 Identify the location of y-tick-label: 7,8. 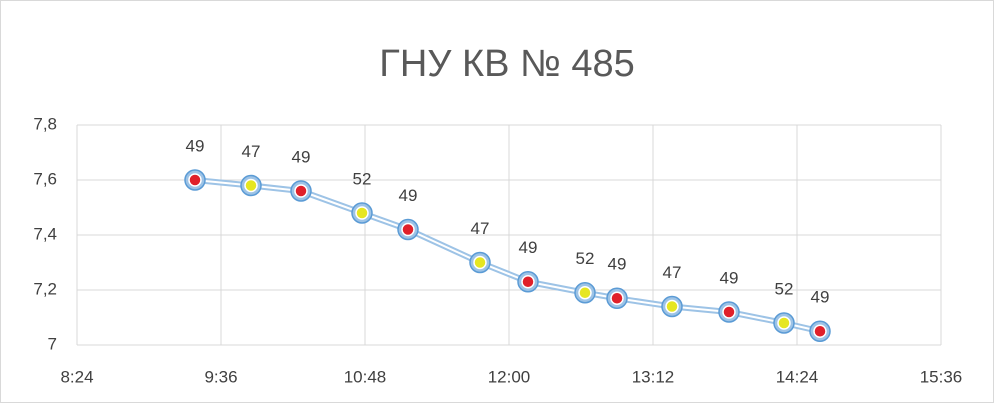
(45, 123).